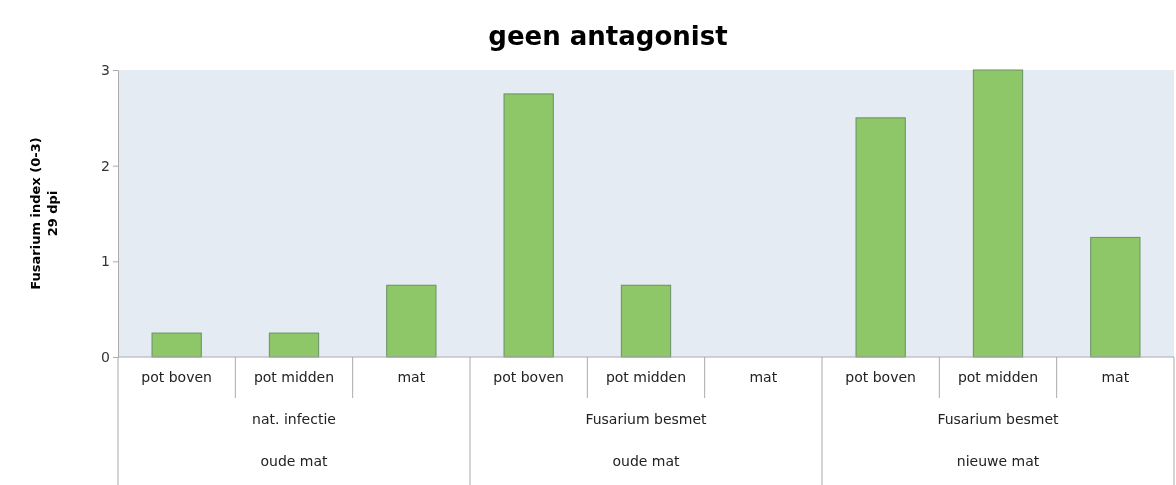 The height and width of the screenshot is (485, 1176). What do you see at coordinates (105, 69) in the screenshot?
I see `y-tick-label: 3` at bounding box center [105, 69].